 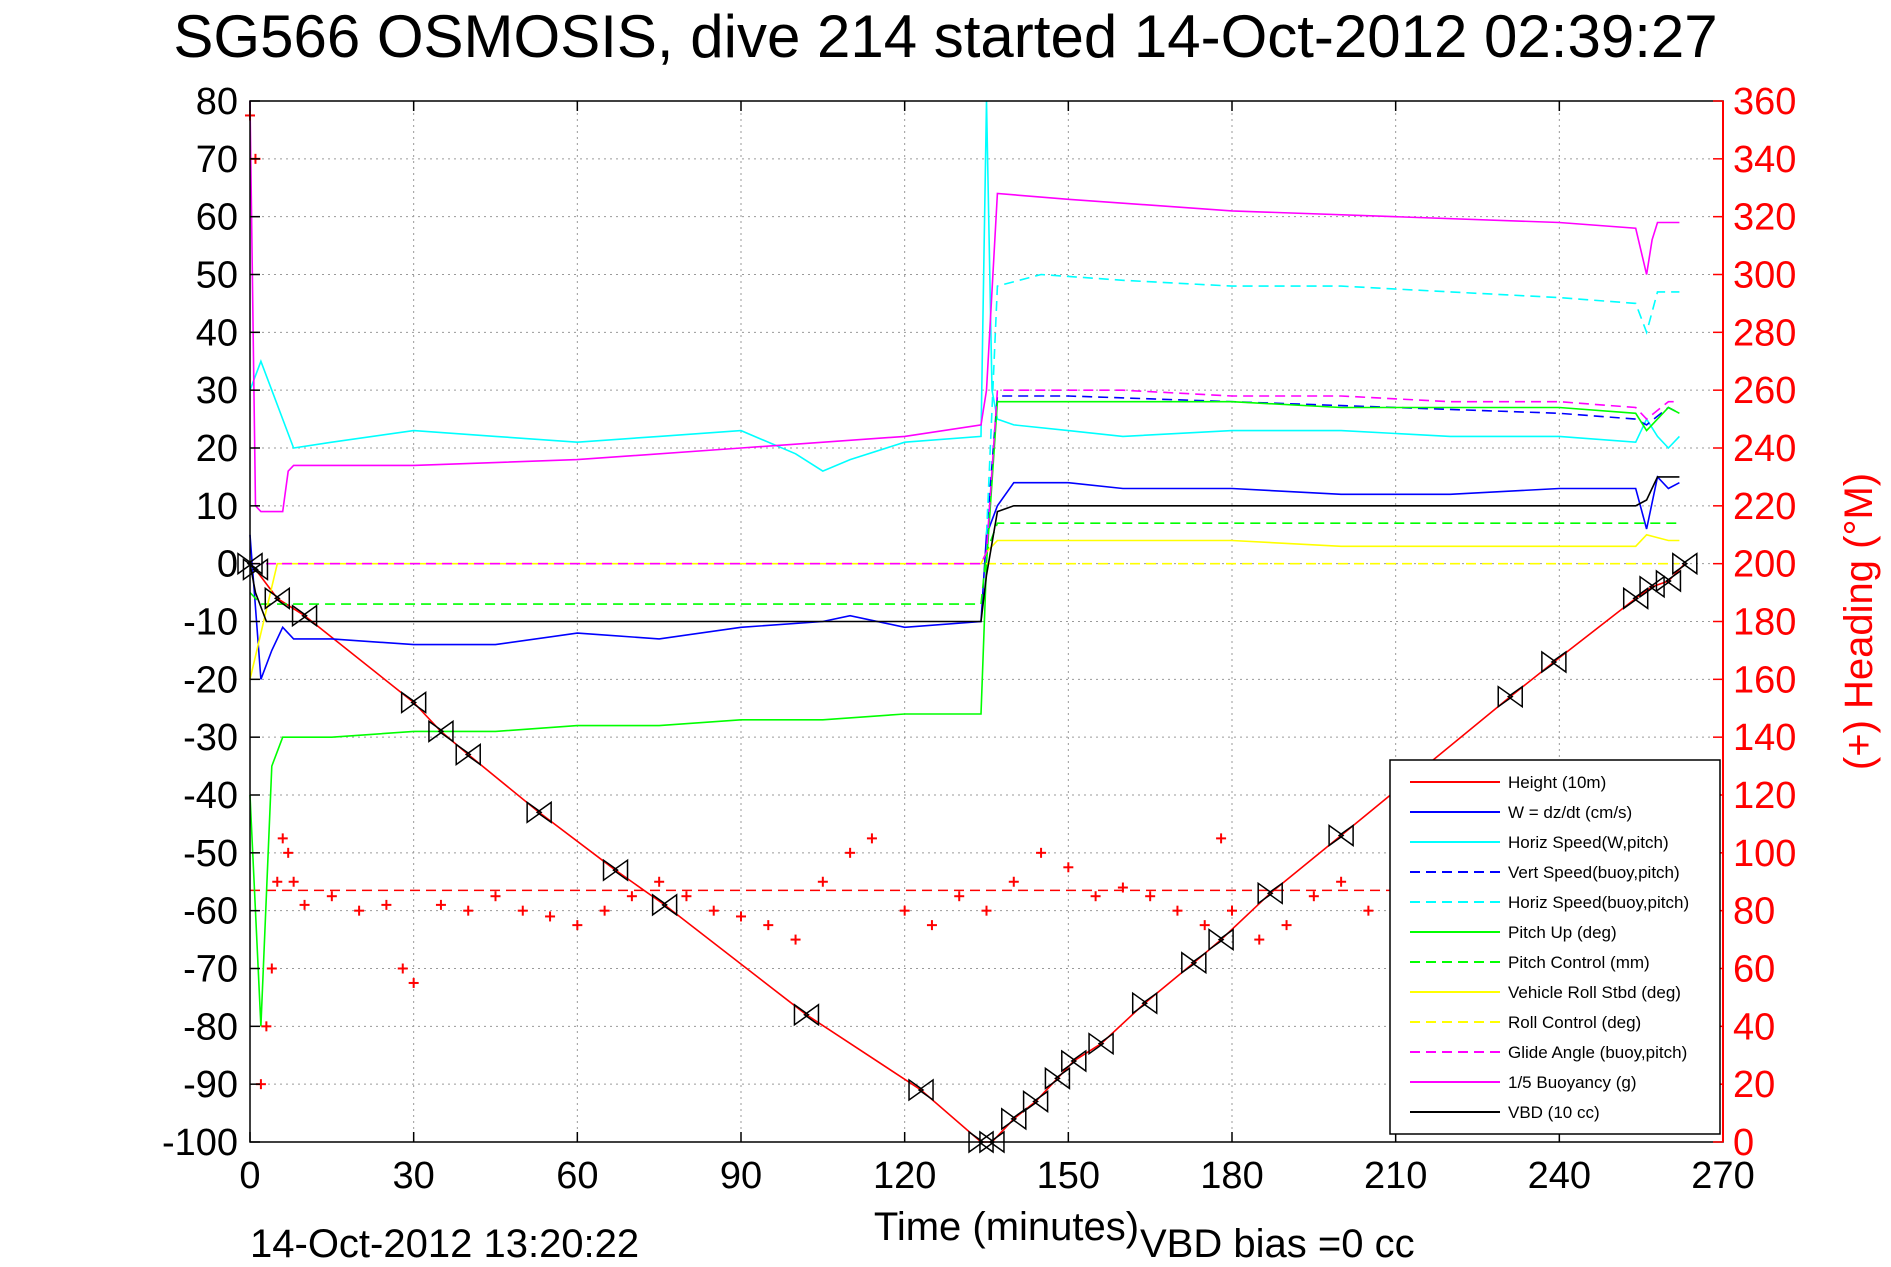 What do you see at coordinates (1764, 160) in the screenshot?
I see `y2-tick-label: 340` at bounding box center [1764, 160].